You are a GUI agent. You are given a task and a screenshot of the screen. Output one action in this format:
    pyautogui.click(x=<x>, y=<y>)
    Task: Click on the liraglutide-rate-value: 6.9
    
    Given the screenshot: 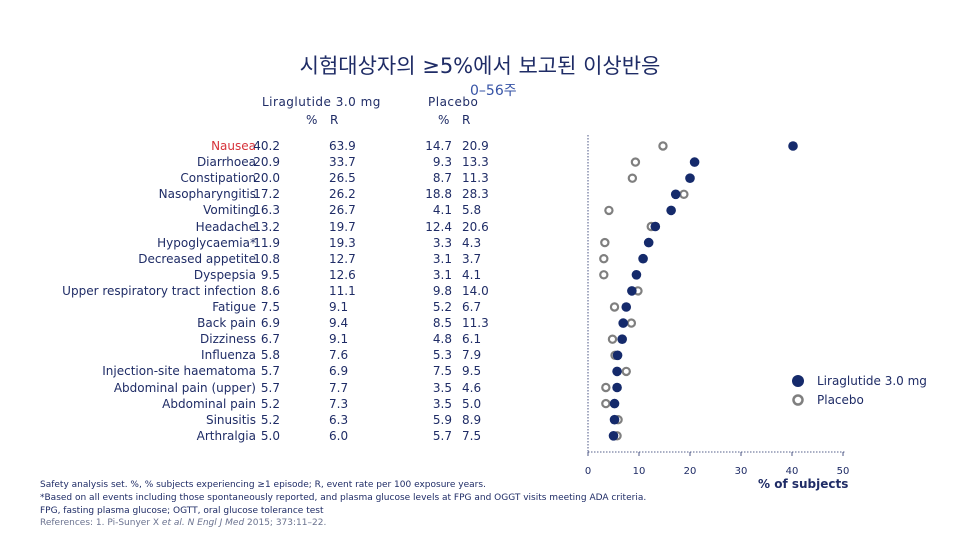 What is the action you would take?
    pyautogui.click(x=339, y=371)
    